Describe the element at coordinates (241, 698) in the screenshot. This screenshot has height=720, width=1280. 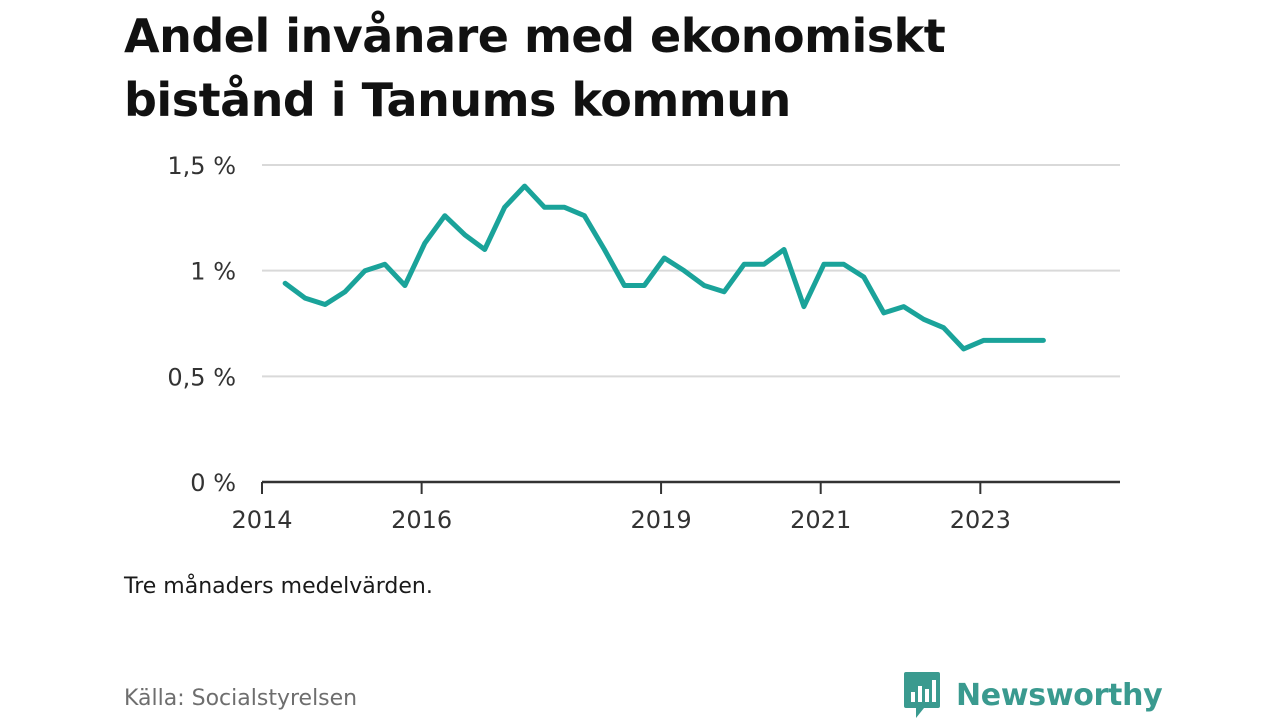
I see `source-label: Källa: Socialstyrelsen` at that location.